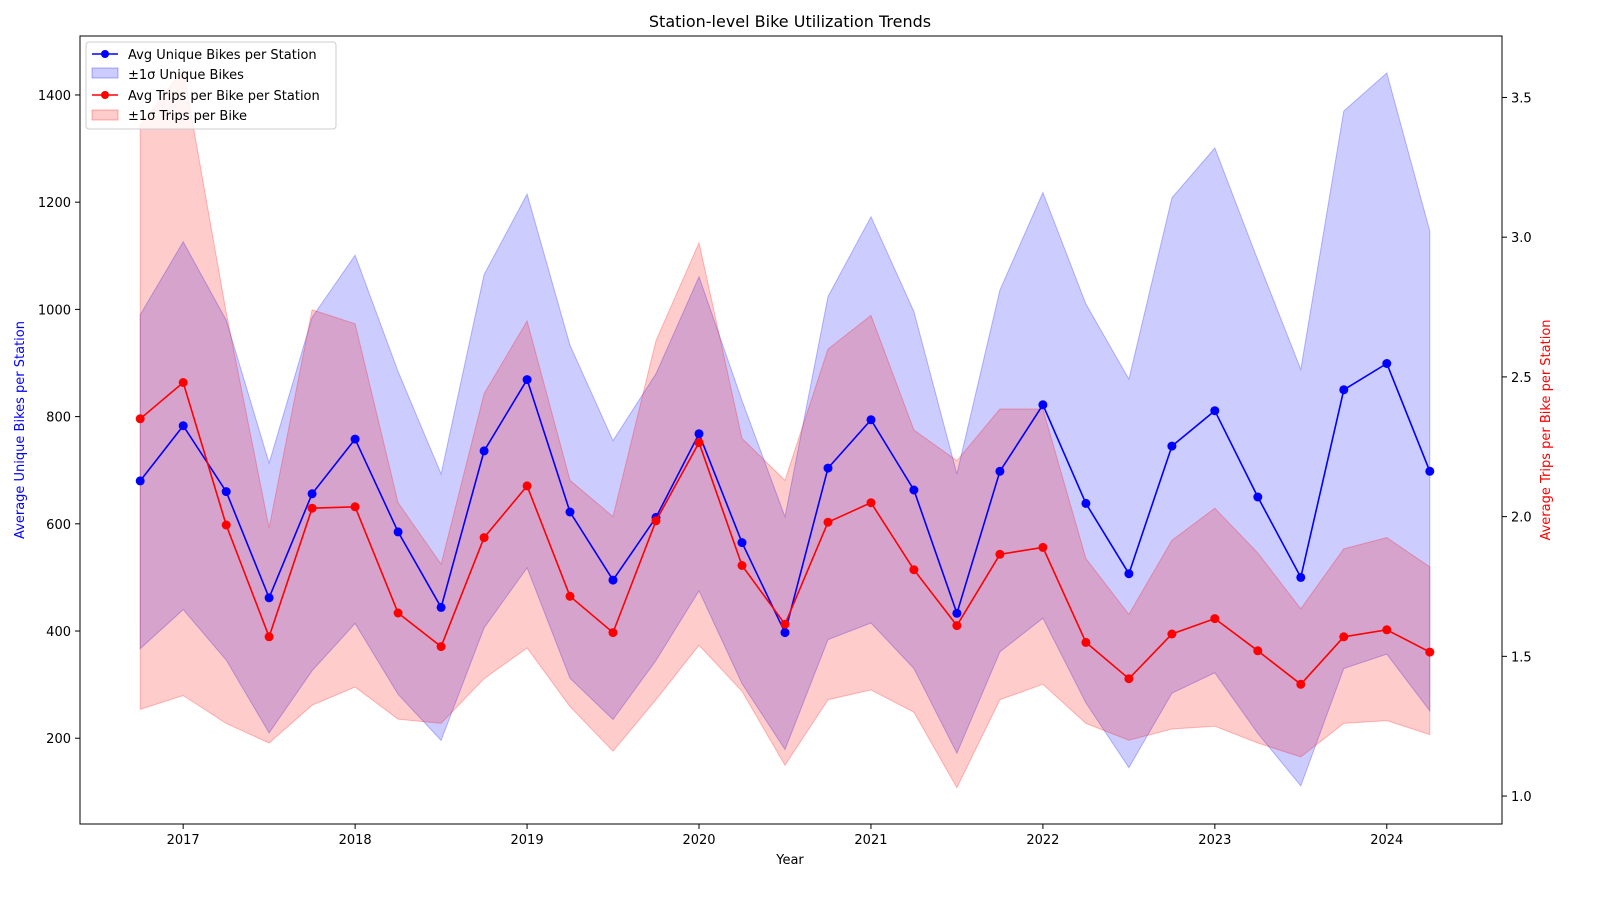  What do you see at coordinates (789, 860) in the screenshot?
I see `x-axis-label: Year` at bounding box center [789, 860].